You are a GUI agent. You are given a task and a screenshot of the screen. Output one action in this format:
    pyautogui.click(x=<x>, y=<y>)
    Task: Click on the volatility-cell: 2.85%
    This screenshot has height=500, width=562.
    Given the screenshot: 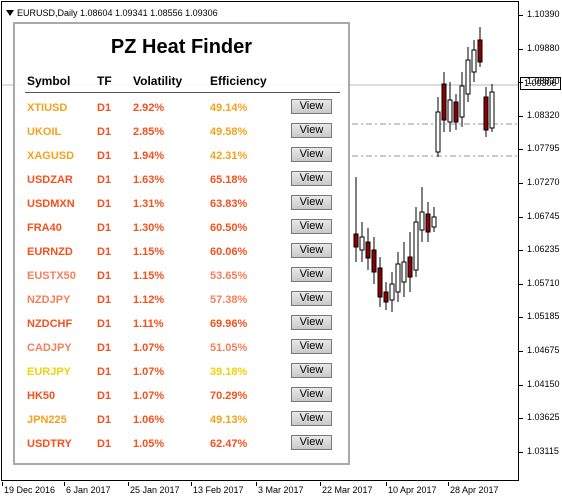 What is the action you would take?
    pyautogui.click(x=149, y=132)
    